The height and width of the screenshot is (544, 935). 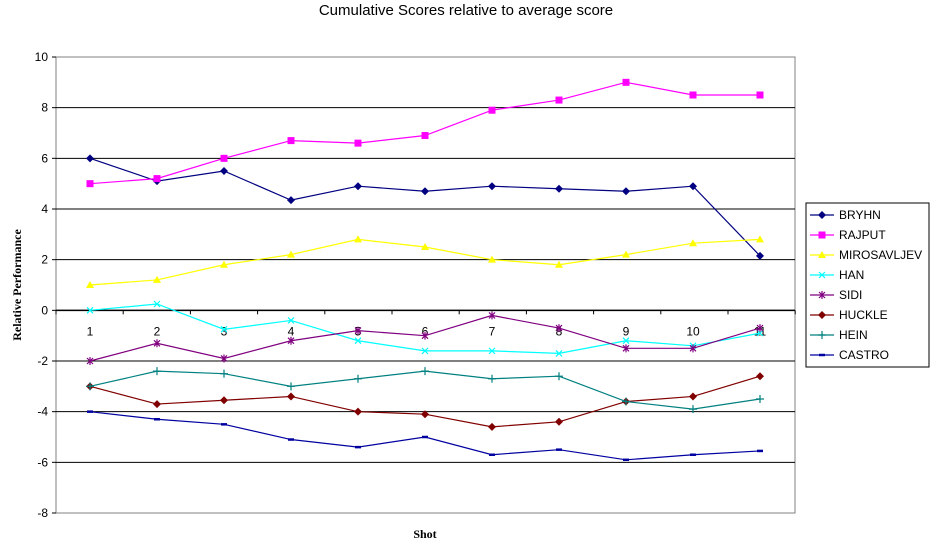 I want to click on series-huckle, so click(x=425, y=401).